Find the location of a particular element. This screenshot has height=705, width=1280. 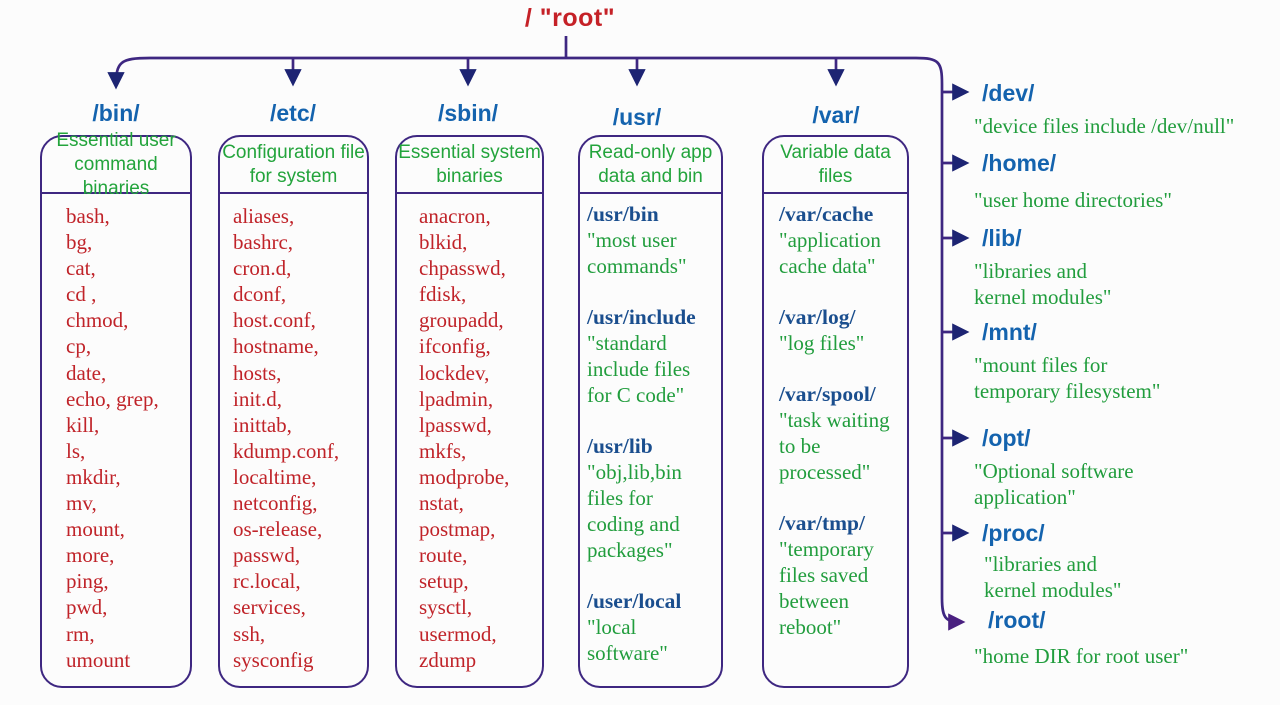

bin-column-header: Essential user command binaries is located at coordinates (116, 164).